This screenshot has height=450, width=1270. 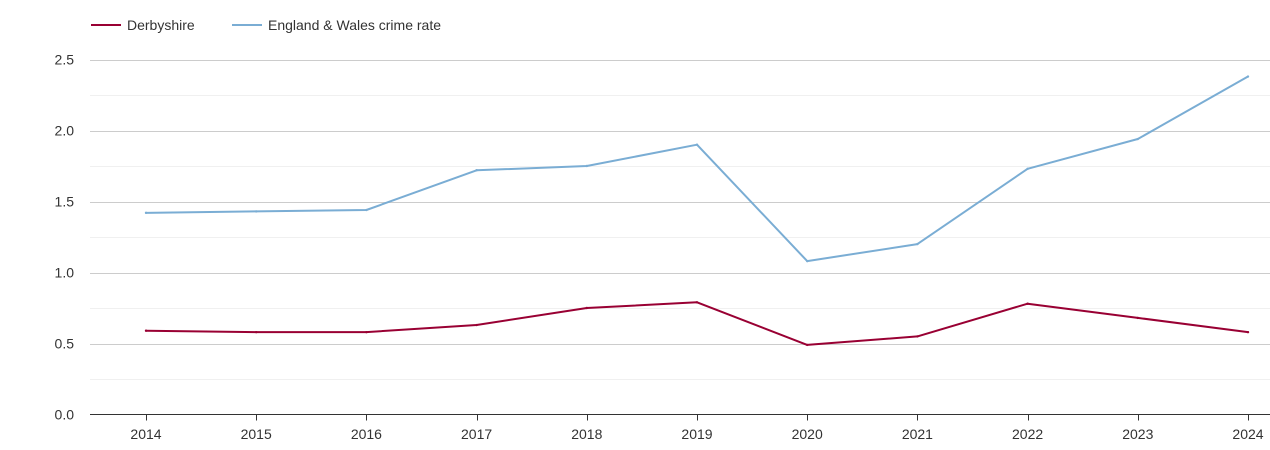 I want to click on x-tick-label: 2015, so click(x=256, y=434).